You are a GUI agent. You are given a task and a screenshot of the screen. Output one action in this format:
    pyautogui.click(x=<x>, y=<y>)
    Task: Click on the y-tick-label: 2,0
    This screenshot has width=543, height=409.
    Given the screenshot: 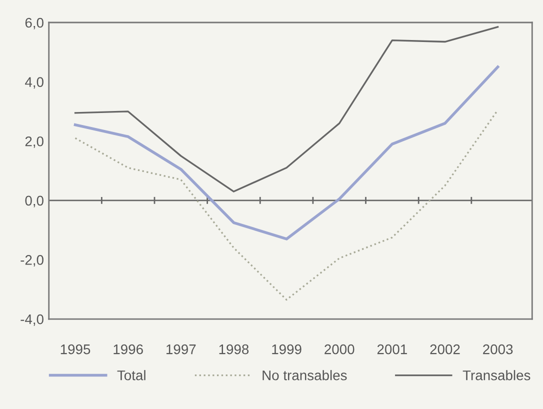 What is the action you would take?
    pyautogui.click(x=34, y=142)
    